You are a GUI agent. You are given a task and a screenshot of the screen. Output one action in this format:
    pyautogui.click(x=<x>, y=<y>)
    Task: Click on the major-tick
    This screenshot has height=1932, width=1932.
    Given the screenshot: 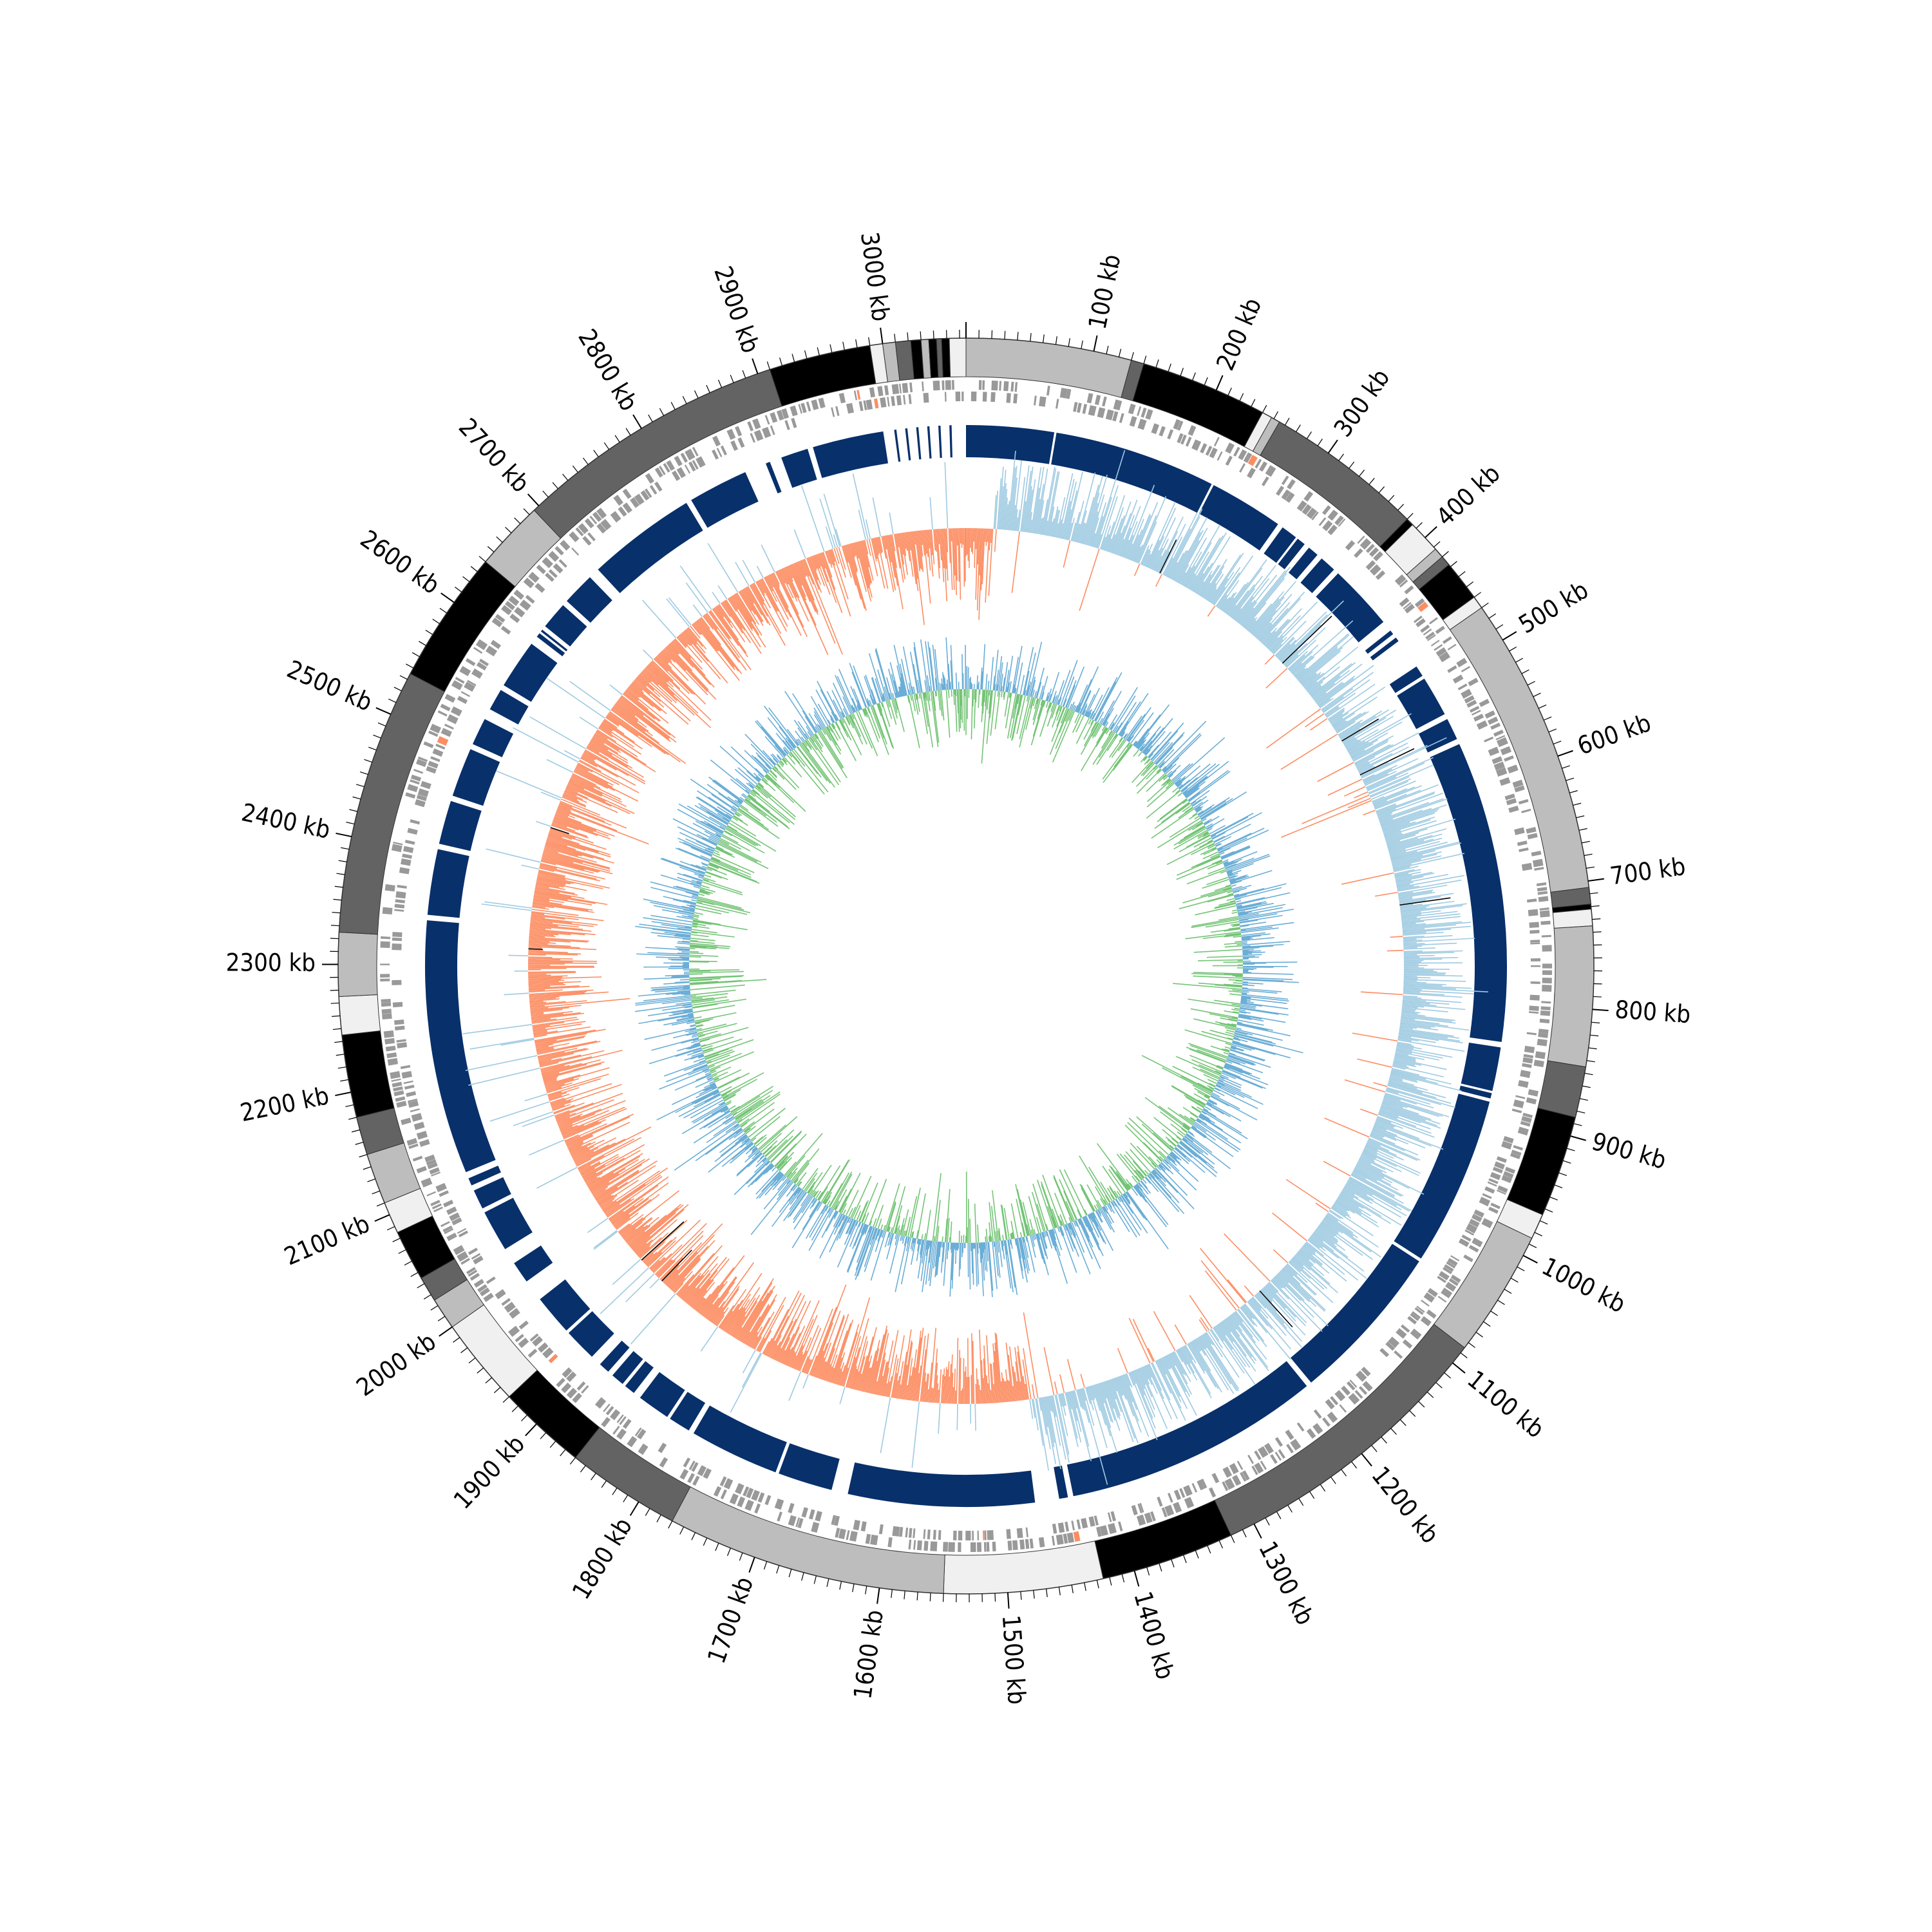 What is the action you would take?
    pyautogui.click(x=446, y=1331)
    